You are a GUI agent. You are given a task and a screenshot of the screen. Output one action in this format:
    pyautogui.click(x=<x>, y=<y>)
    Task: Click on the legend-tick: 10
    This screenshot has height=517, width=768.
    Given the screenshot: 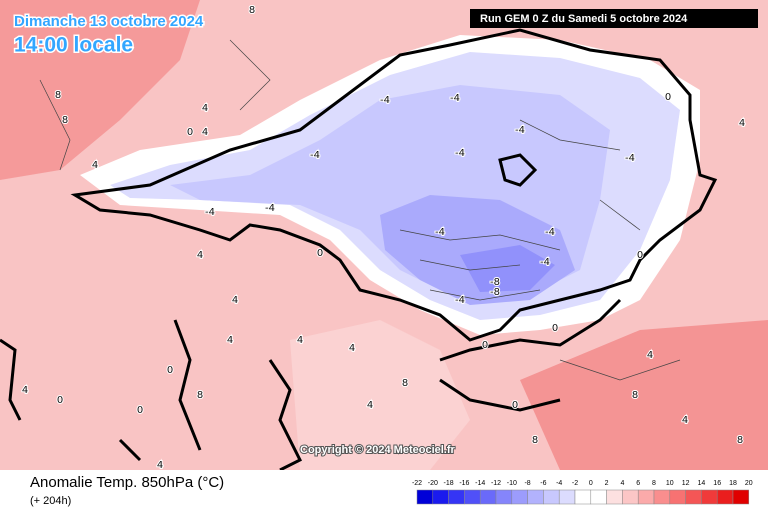 What is the action you would take?
    pyautogui.click(x=670, y=483)
    